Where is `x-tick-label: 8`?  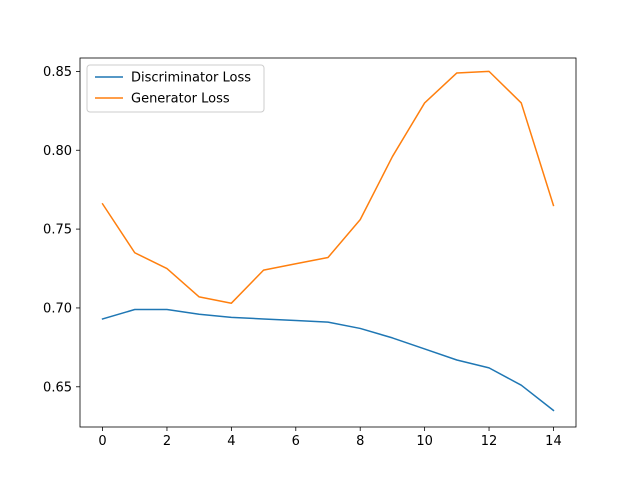
x-tick-label: 8 is located at coordinates (360, 441).